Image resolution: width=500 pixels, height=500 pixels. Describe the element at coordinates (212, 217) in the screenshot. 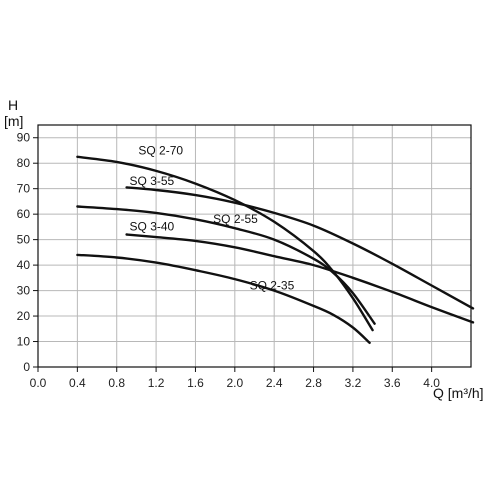

I see `series-labels: SQ 2-70 SQ 3-55 SQ 2-55 SQ 3-40 SQ 2-35` at that location.